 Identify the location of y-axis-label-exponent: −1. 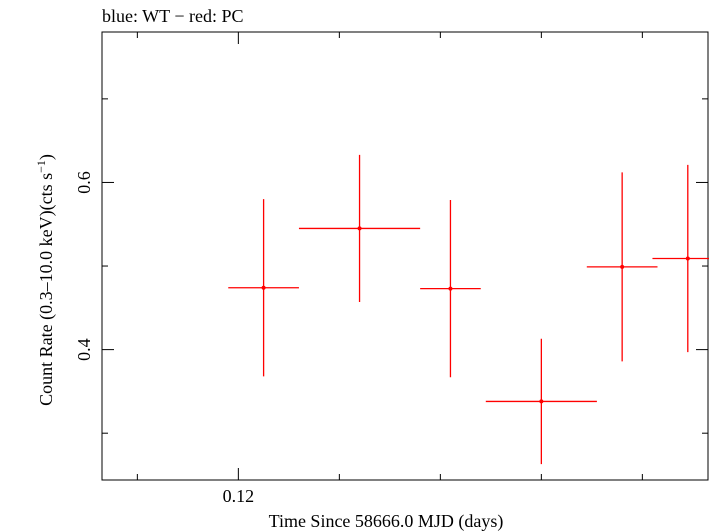
(41, 166).